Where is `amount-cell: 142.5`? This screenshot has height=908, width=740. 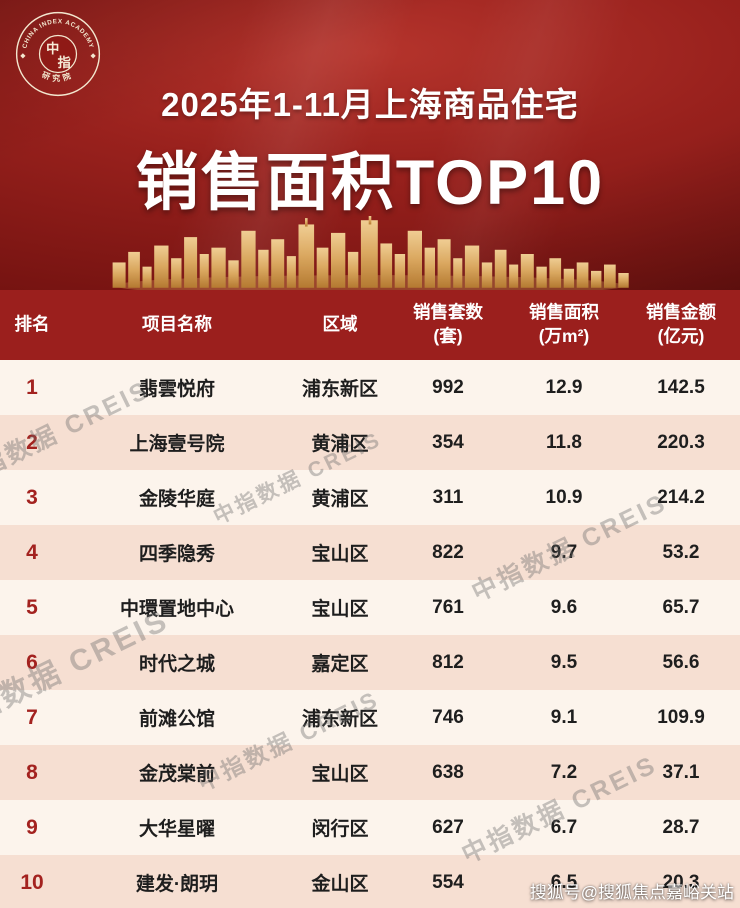
amount-cell: 142.5 is located at coordinates (681, 387).